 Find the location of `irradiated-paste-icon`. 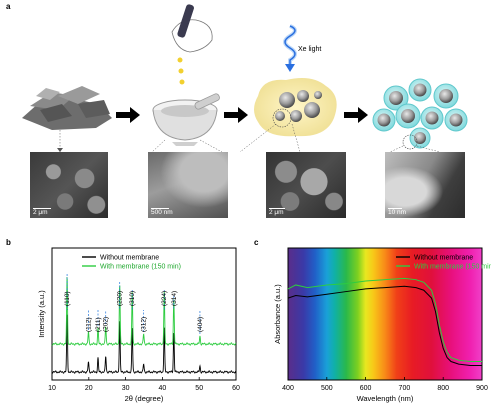

irradiated-paste-icon is located at coordinates (295, 107).